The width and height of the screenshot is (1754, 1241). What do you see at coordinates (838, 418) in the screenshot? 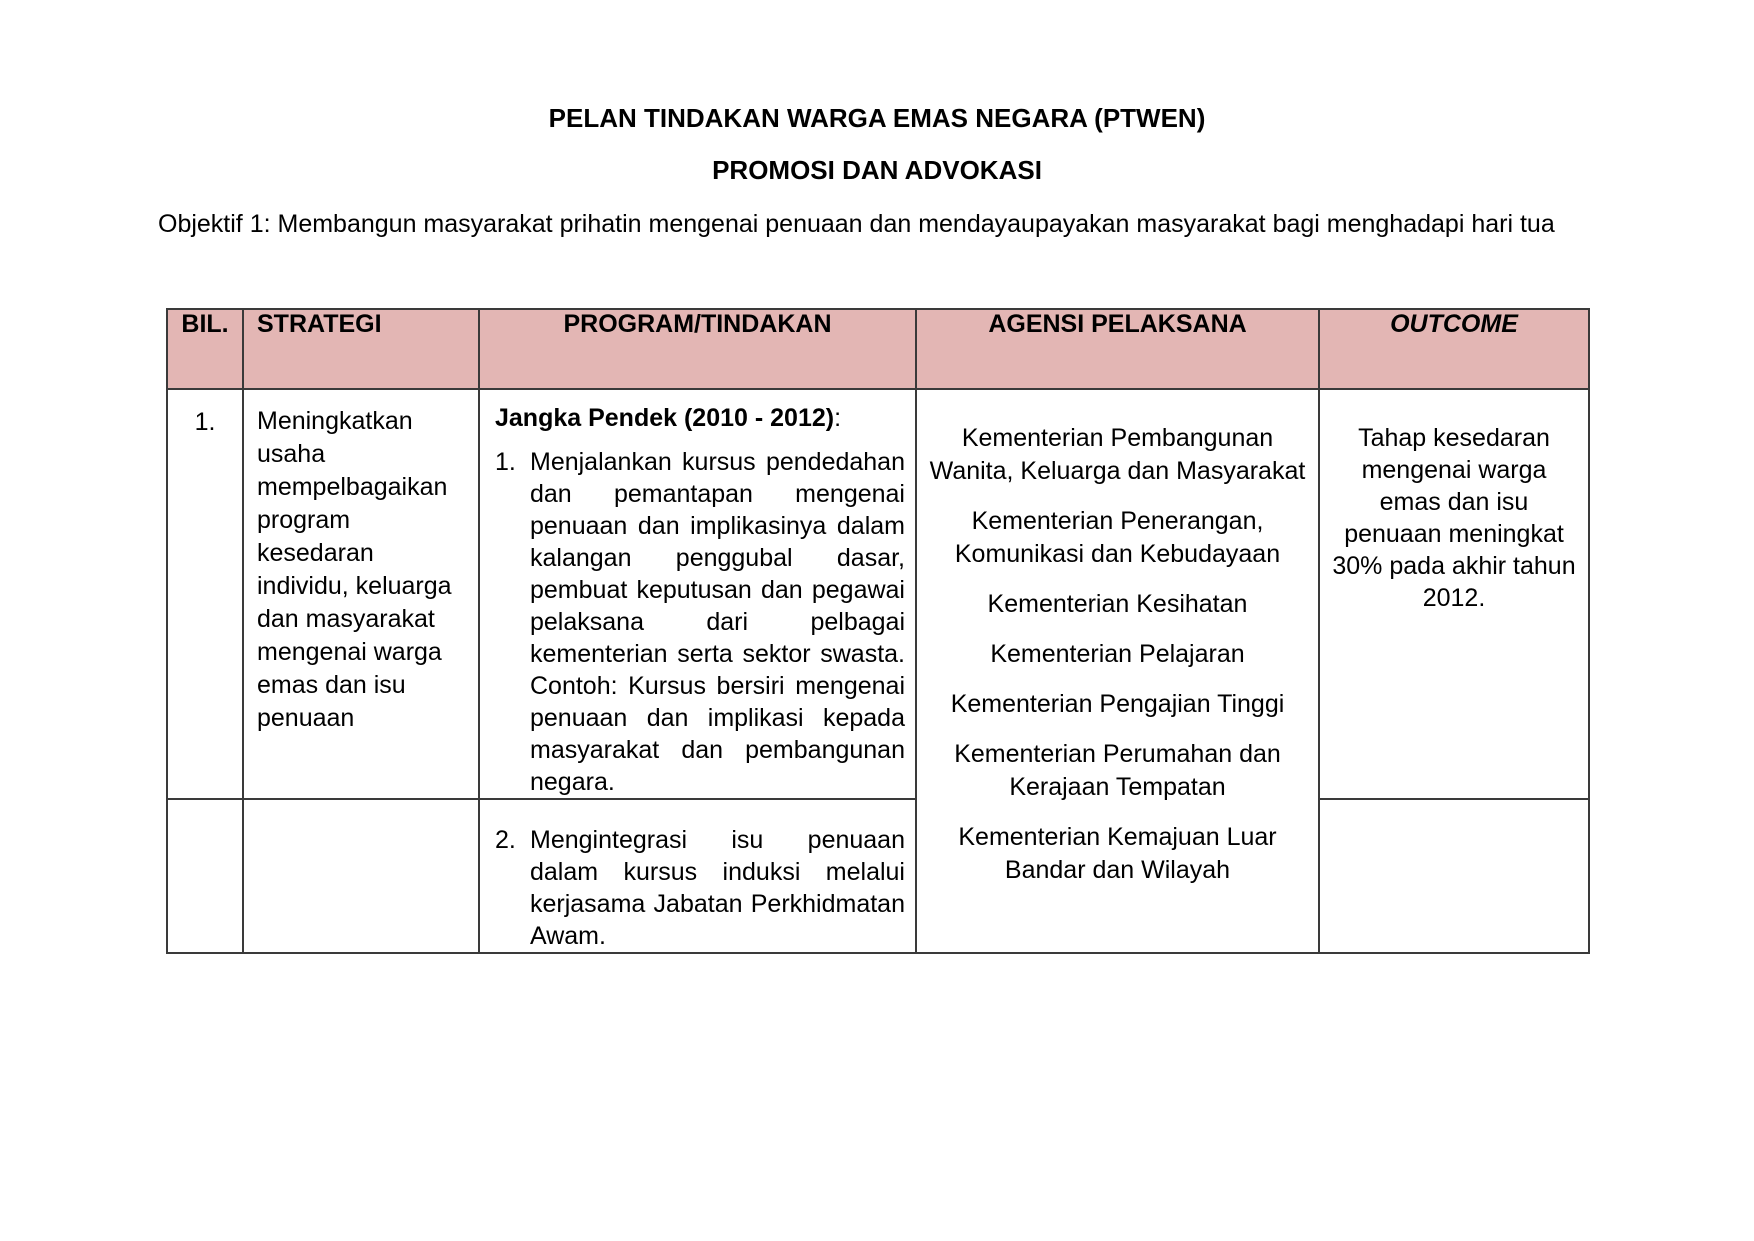
I see `program-period-colon: :` at bounding box center [838, 418].